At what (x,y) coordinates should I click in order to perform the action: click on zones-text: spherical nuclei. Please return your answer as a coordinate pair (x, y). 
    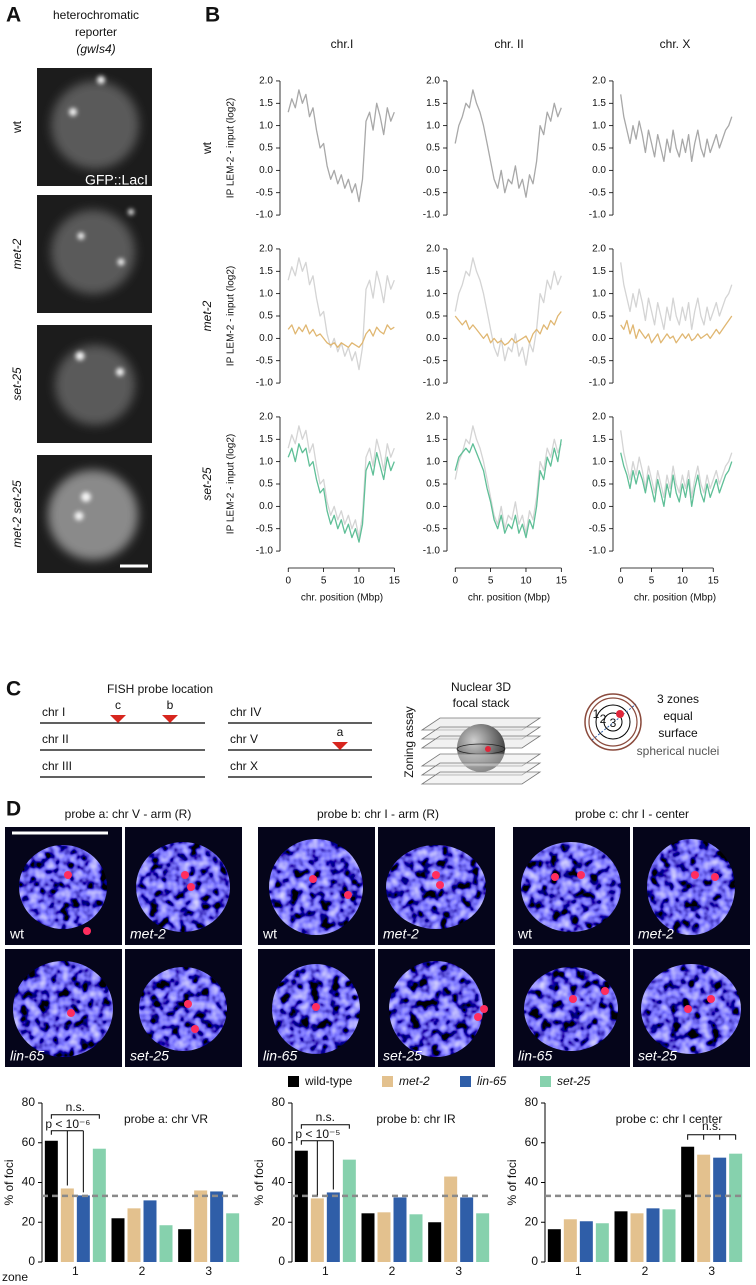
    Looking at the image, I should click on (678, 751).